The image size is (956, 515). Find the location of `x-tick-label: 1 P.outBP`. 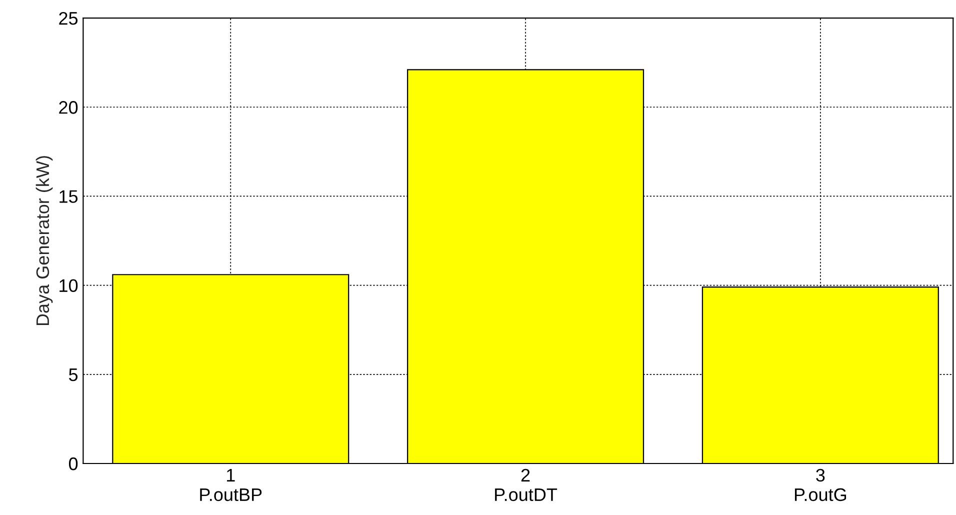

x-tick-label: 1 P.outBP is located at coordinates (231, 485).